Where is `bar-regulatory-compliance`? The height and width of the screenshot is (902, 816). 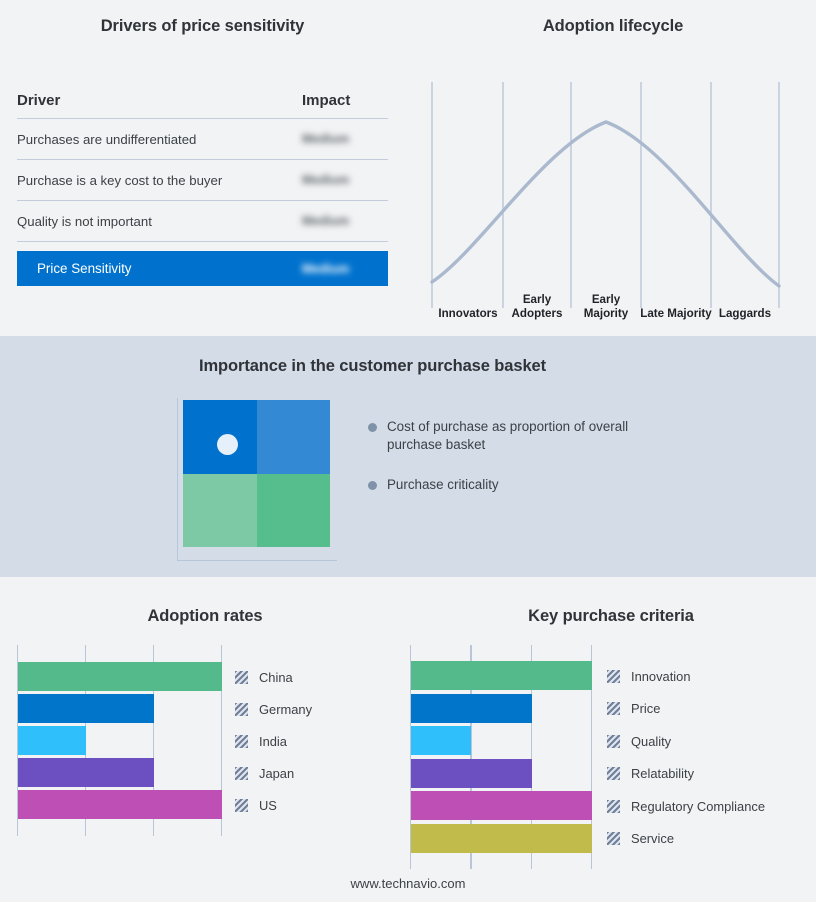 bar-regulatory-compliance is located at coordinates (501, 805).